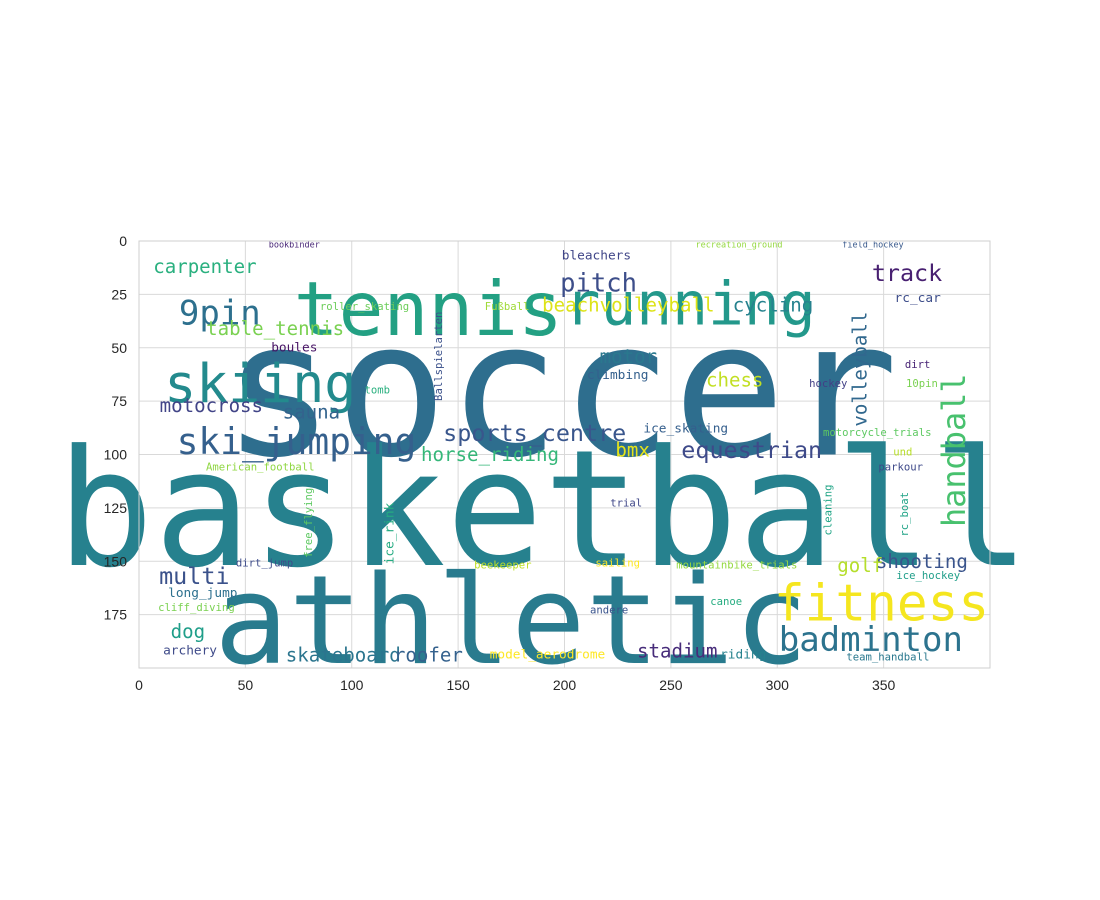 This screenshot has width=1100, height=900. What do you see at coordinates (828, 384) in the screenshot?
I see `word-hockey: hockey` at bounding box center [828, 384].